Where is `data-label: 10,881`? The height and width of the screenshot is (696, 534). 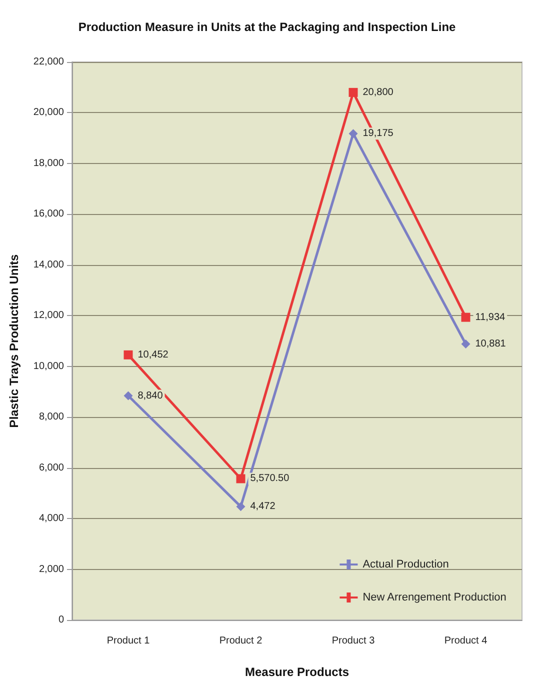 data-label: 10,881 is located at coordinates (490, 344).